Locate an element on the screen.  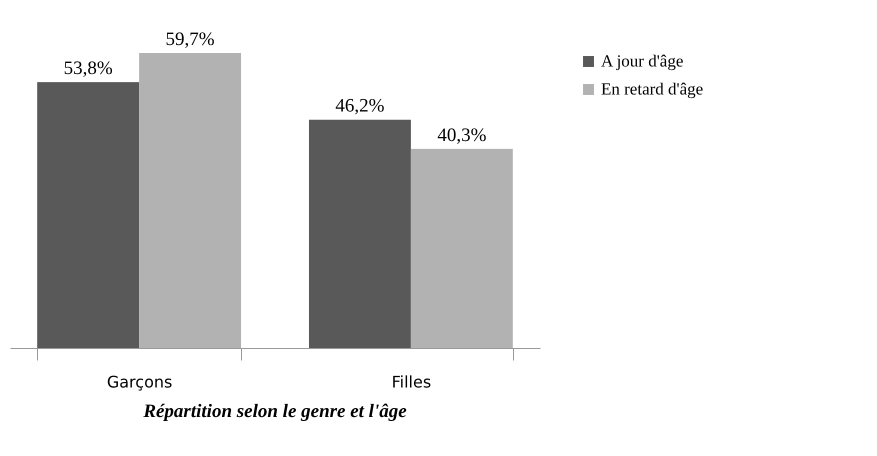
data-label: 46,2% is located at coordinates (360, 106).